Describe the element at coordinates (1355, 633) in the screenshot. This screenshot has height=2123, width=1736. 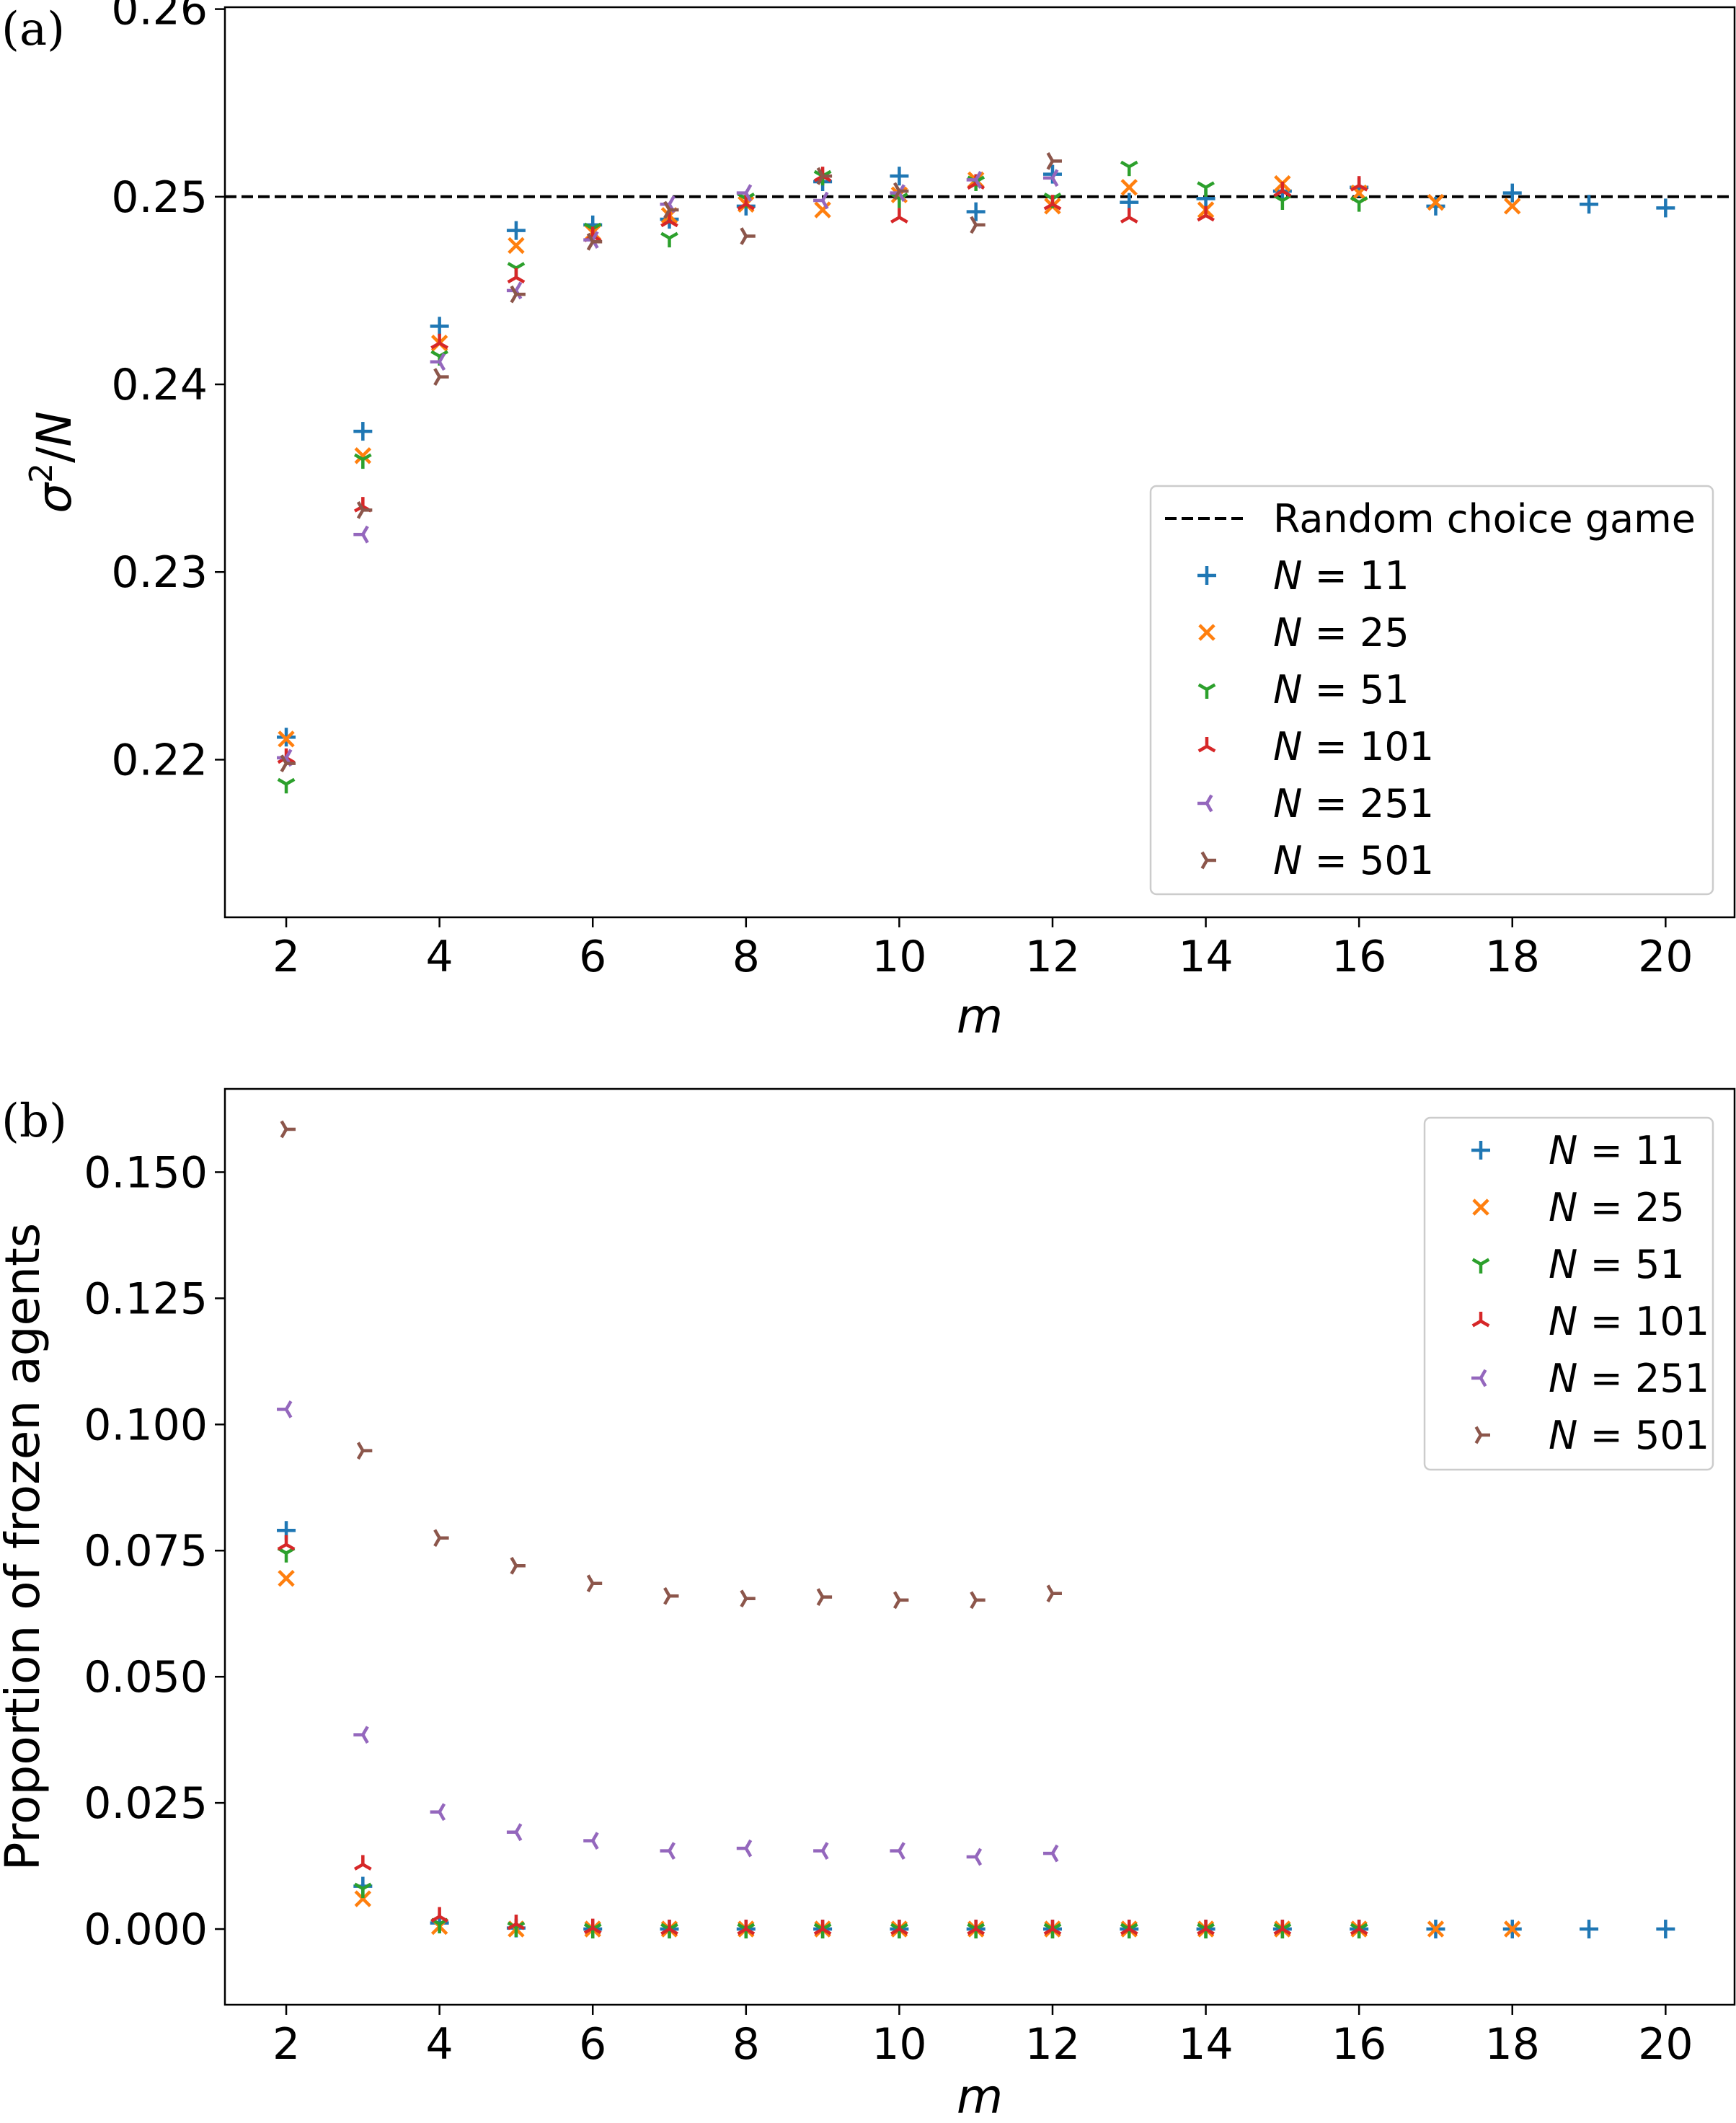
I see `legend-label-value: = 25` at that location.